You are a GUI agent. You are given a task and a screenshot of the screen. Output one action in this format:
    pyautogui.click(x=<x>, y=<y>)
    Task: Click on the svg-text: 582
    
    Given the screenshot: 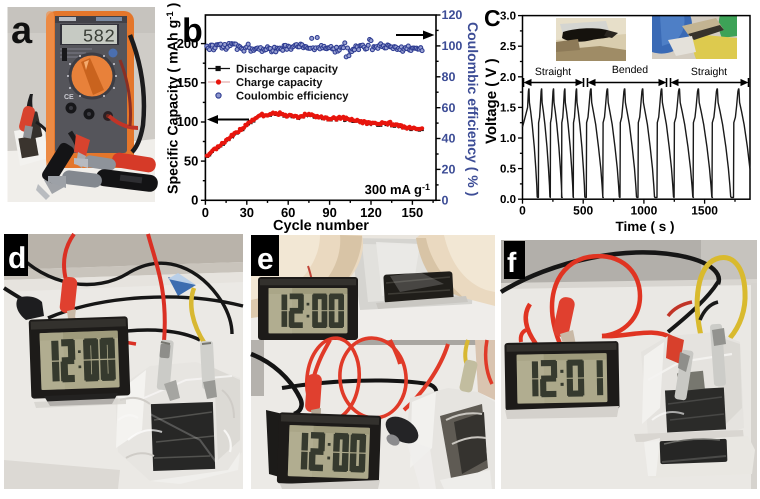 What is the action you would take?
    pyautogui.click(x=99, y=38)
    